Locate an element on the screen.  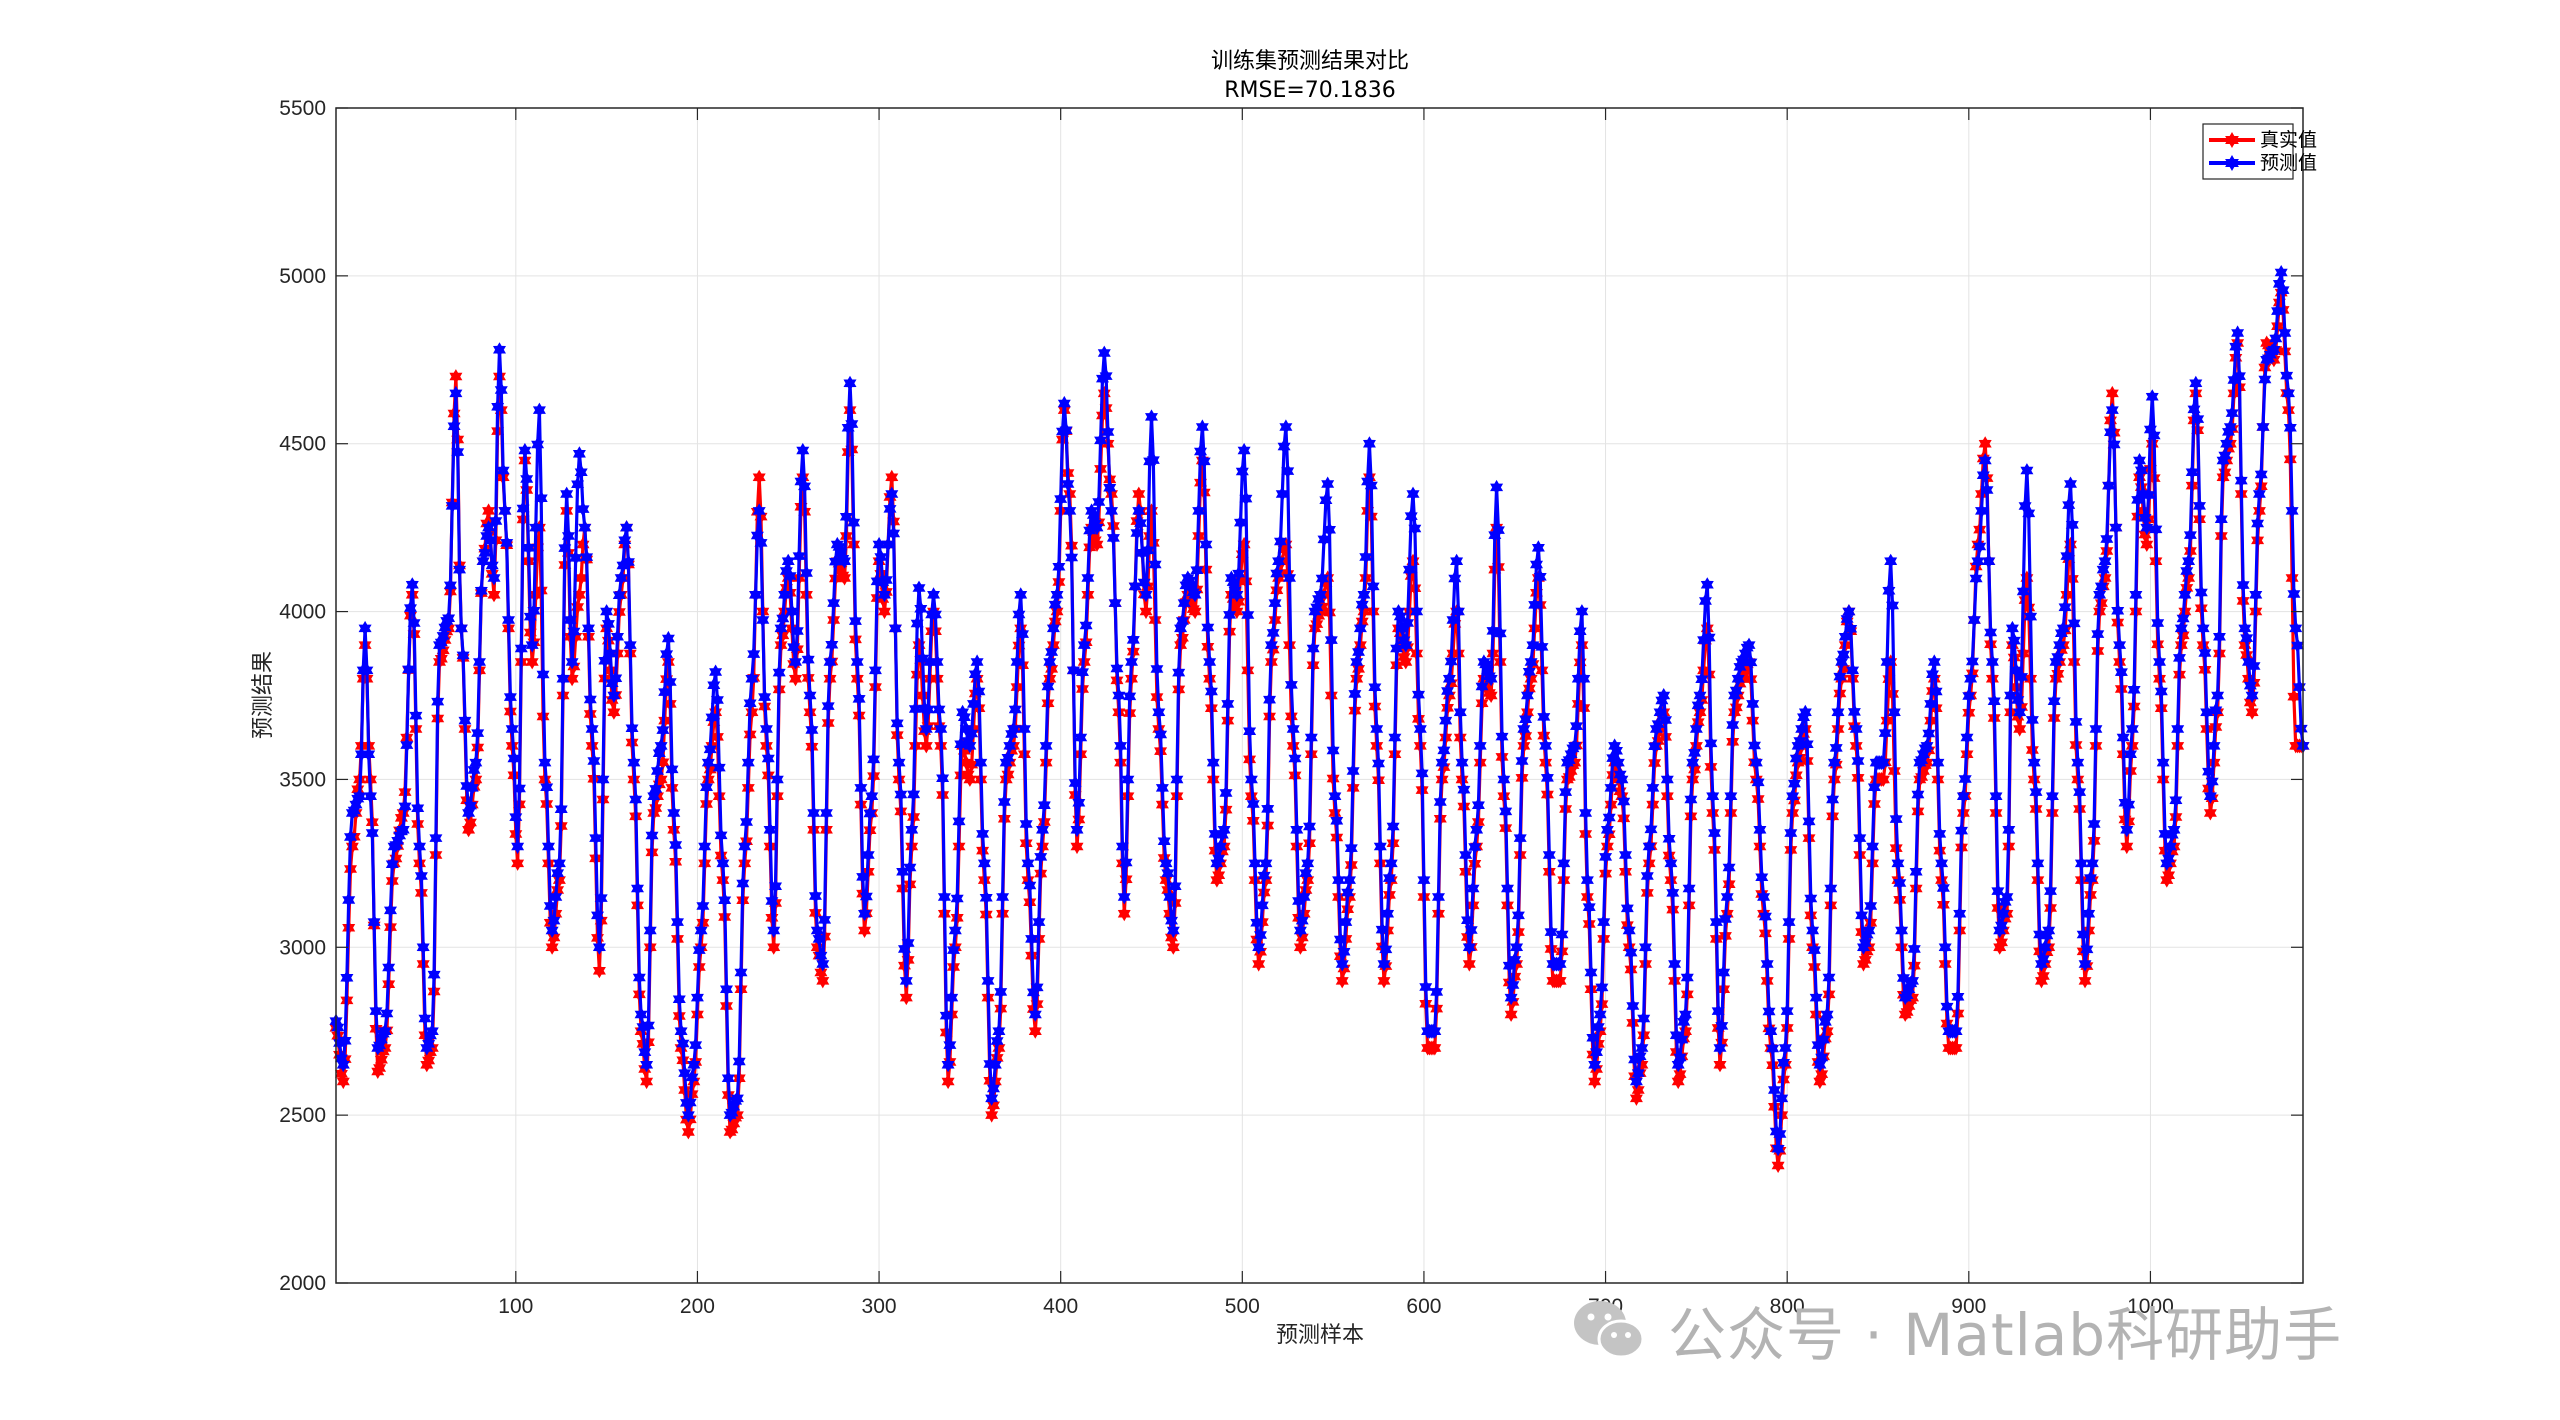
y-tick-label: 2500 is located at coordinates (302, 1115).